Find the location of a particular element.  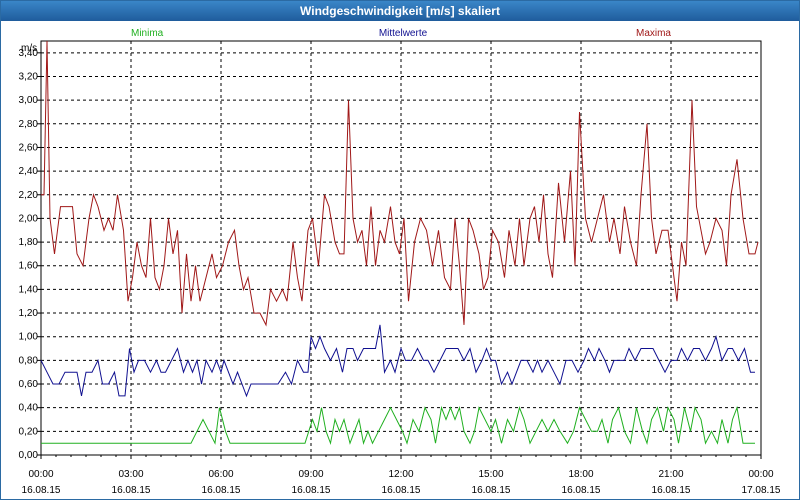

x-tick-label-date: 17.08.15 is located at coordinates (761, 490).